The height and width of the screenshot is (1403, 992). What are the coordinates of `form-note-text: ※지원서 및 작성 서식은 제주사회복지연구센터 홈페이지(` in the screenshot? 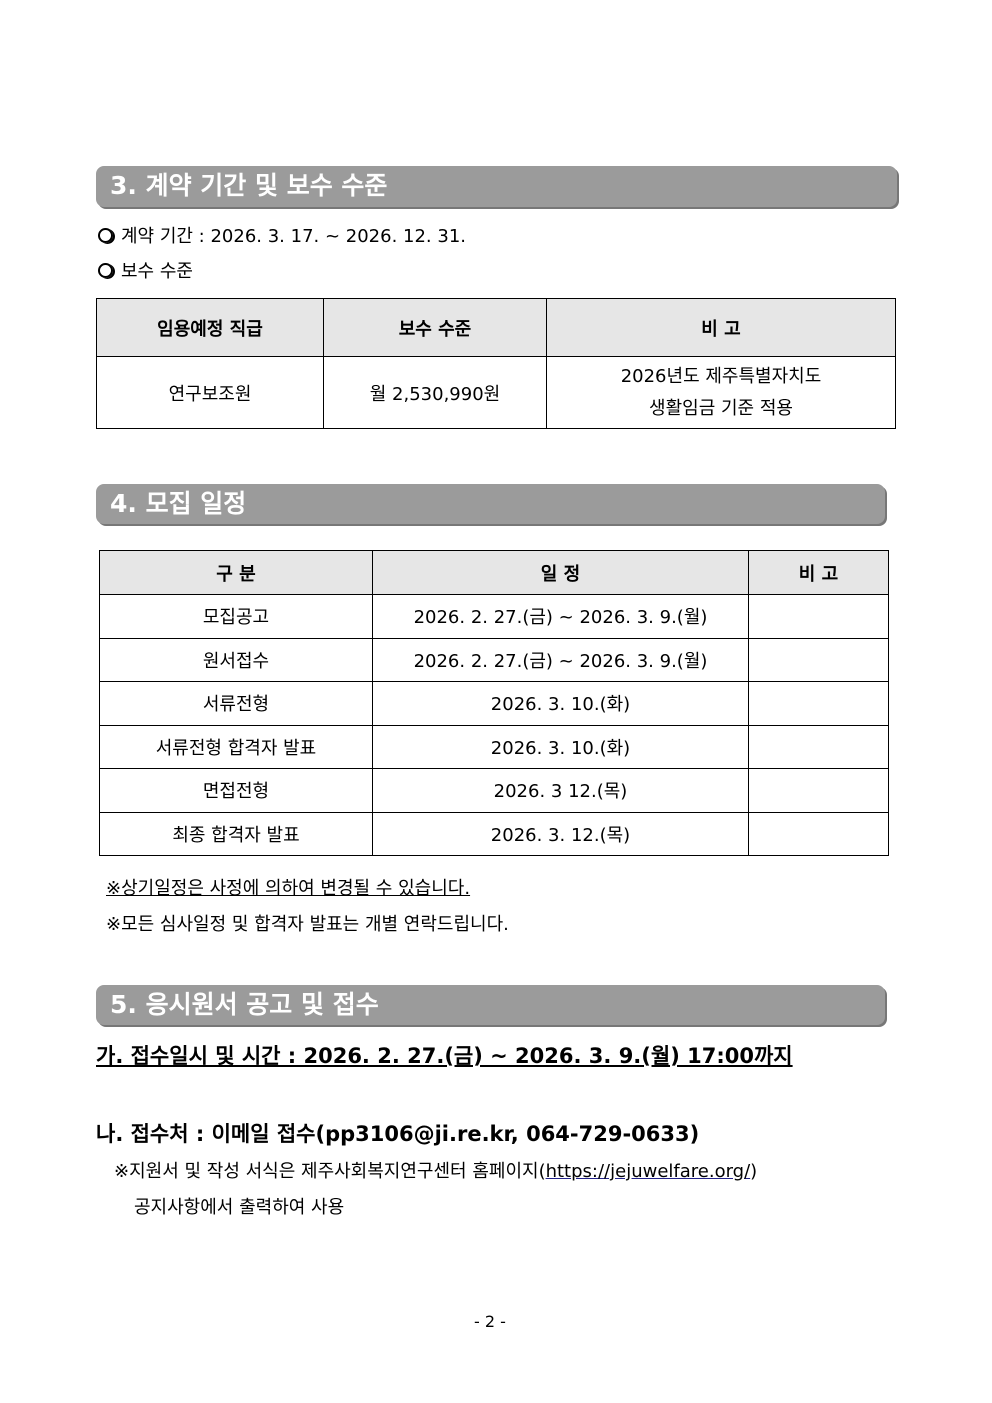 It's located at (330, 1171).